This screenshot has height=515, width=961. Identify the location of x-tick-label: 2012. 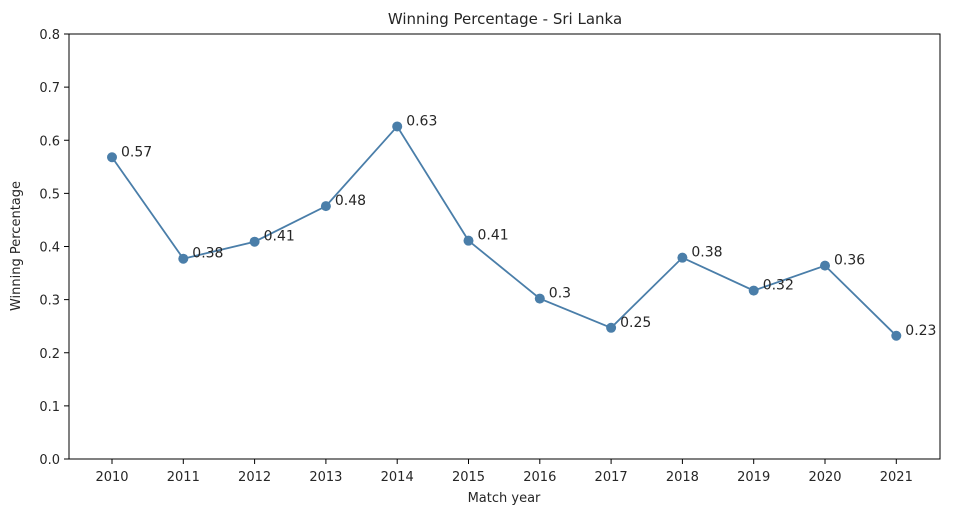
(254, 477).